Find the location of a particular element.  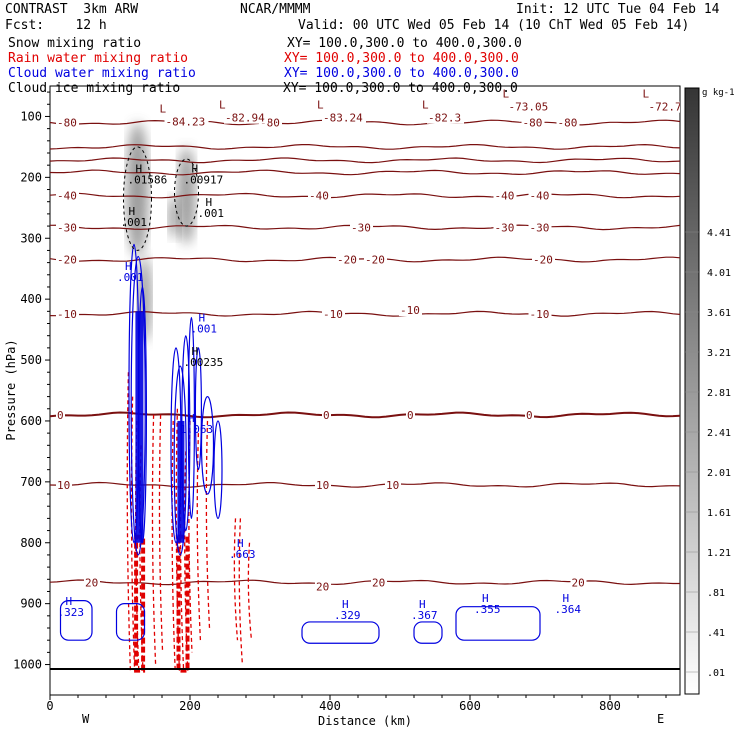

color-bar-label: 4.01 is located at coordinates (719, 273).